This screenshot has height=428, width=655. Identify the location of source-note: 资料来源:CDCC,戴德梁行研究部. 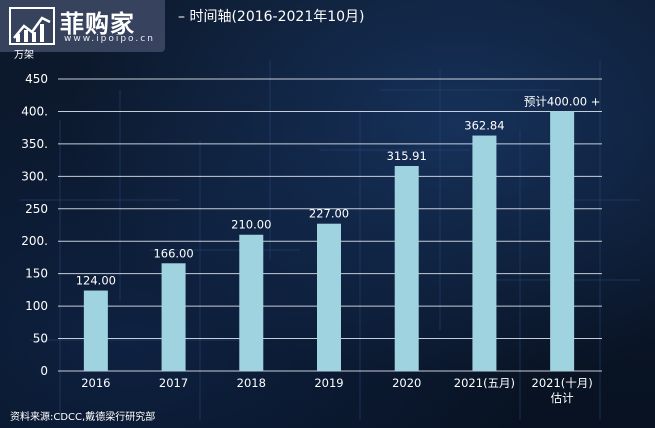
(83, 417).